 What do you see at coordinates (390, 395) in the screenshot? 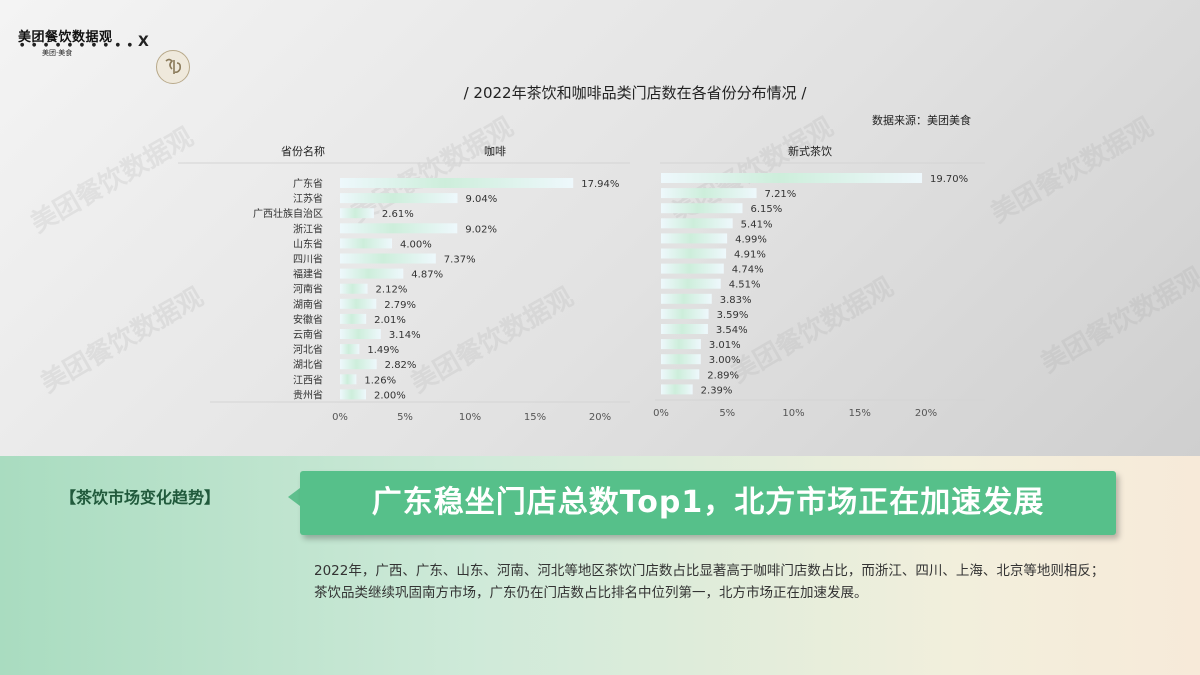
I see `data-label: 2.00%` at bounding box center [390, 395].